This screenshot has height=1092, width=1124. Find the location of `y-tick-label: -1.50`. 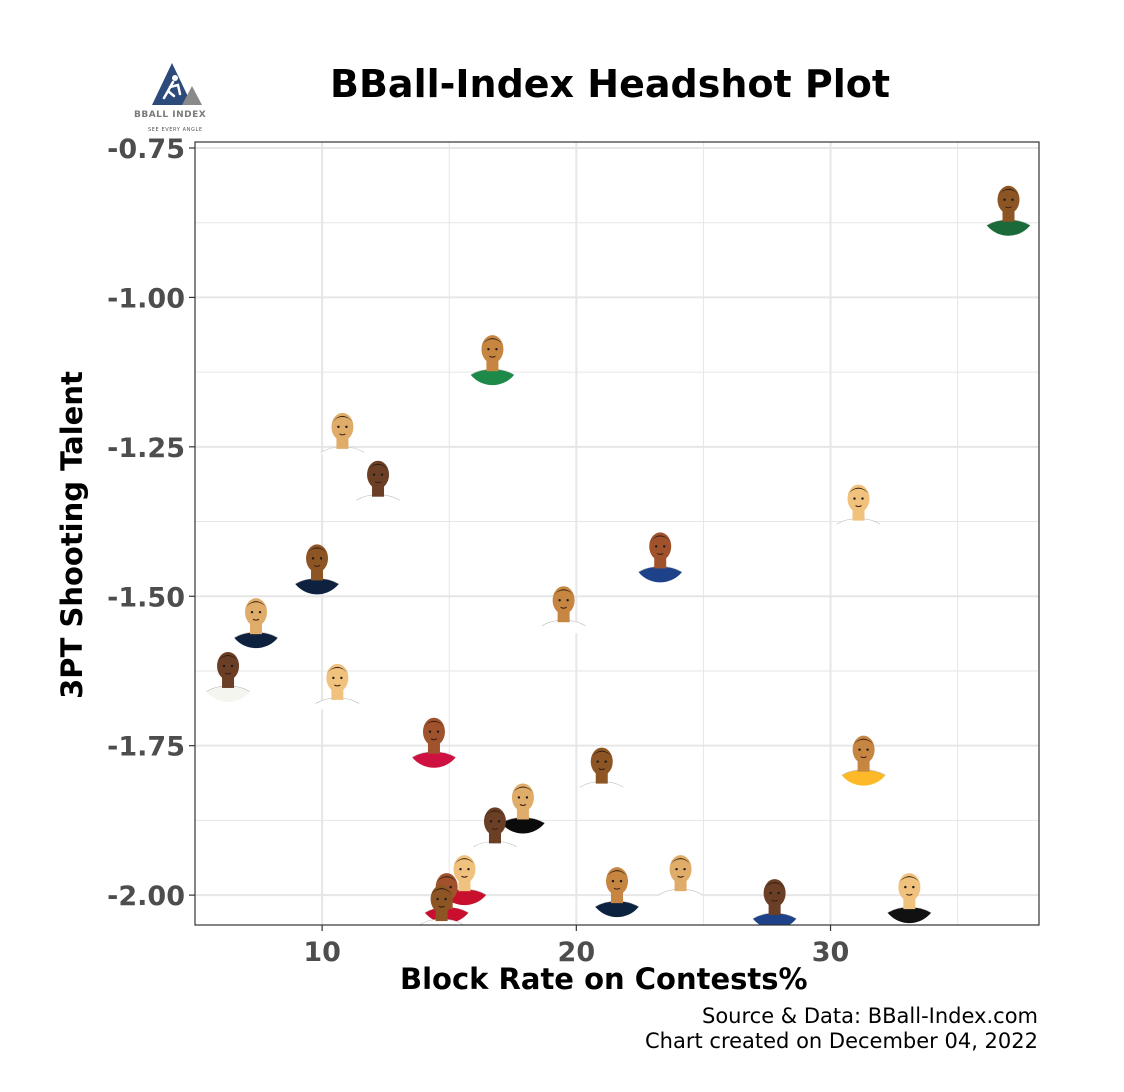

y-tick-label: -1.50 is located at coordinates (146, 597).